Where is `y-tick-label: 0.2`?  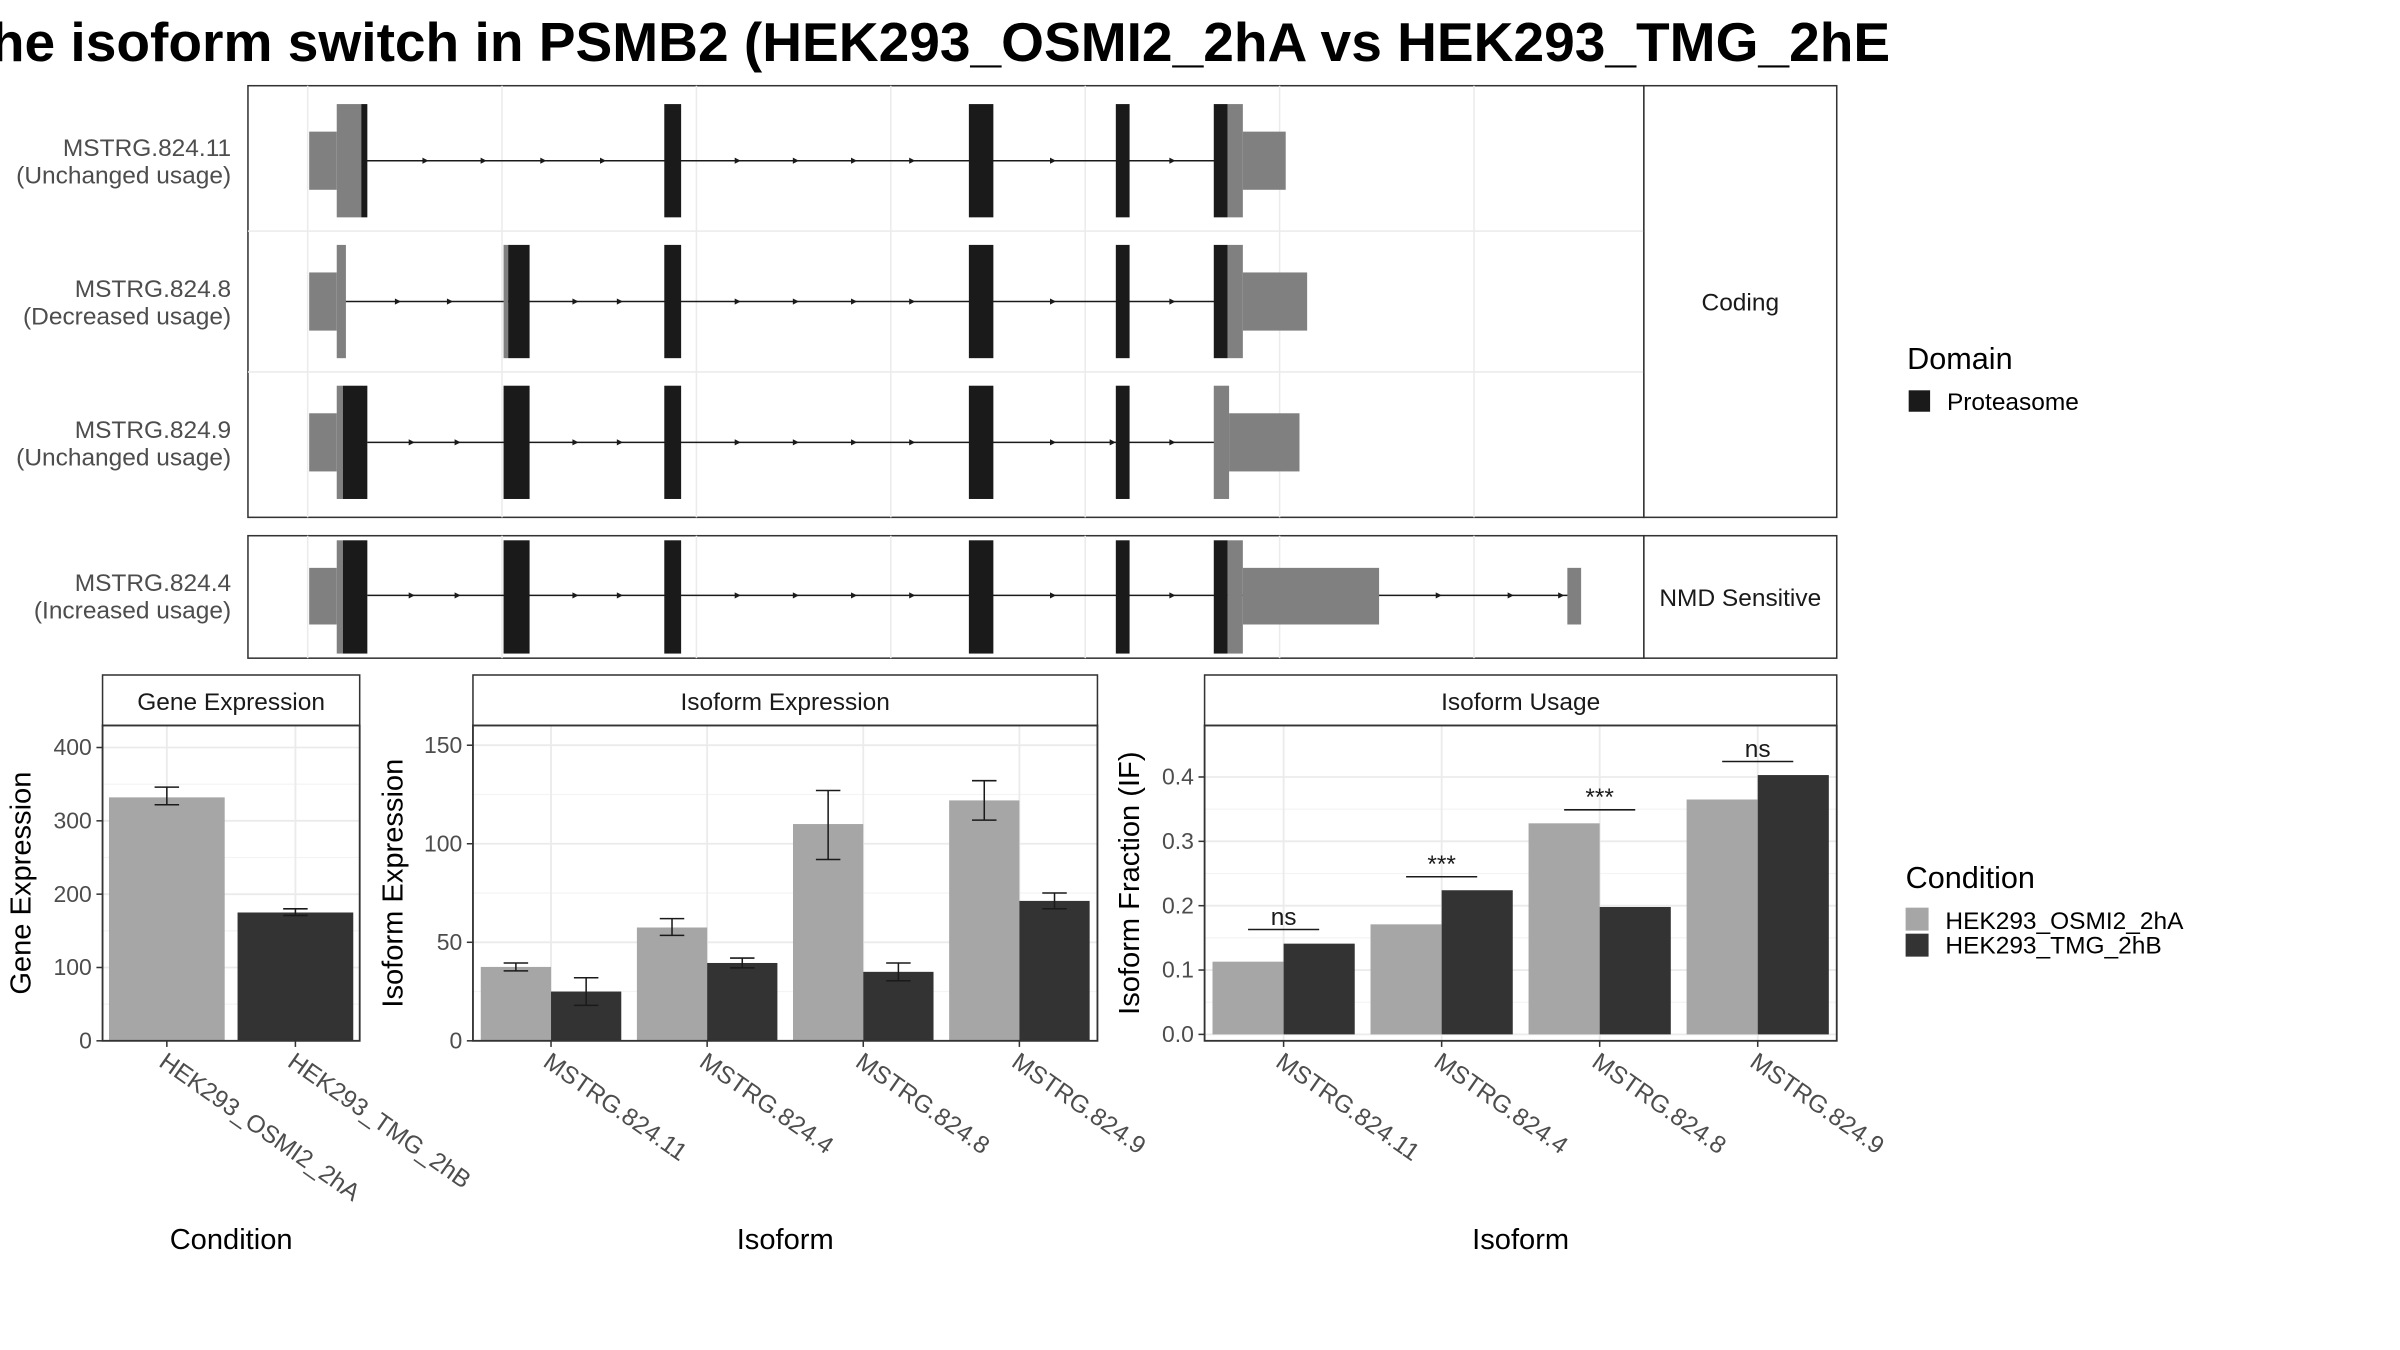
y-tick-label: 0.2 is located at coordinates (1178, 905).